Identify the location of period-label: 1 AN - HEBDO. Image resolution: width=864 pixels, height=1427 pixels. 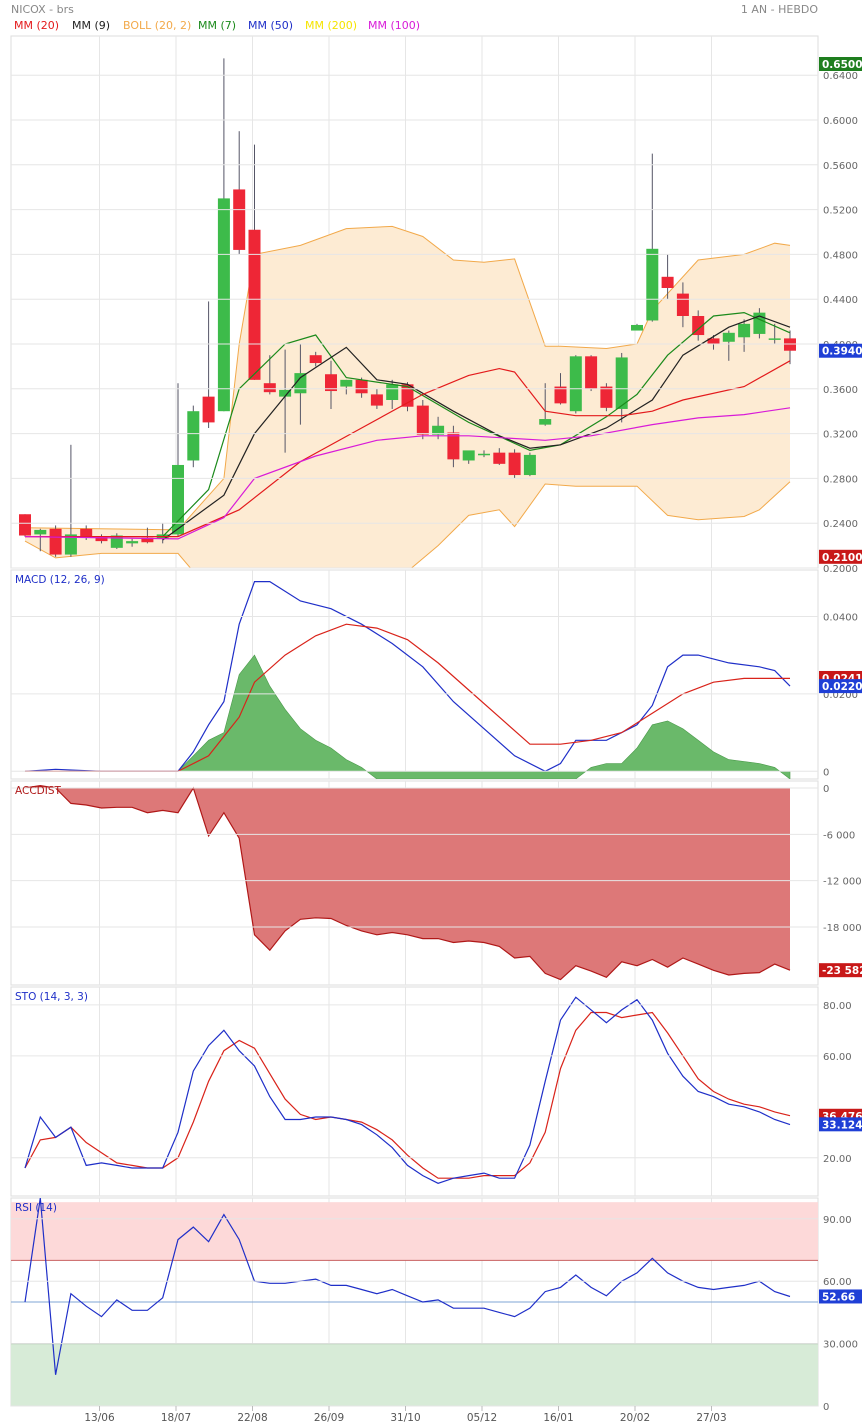
(779, 9).